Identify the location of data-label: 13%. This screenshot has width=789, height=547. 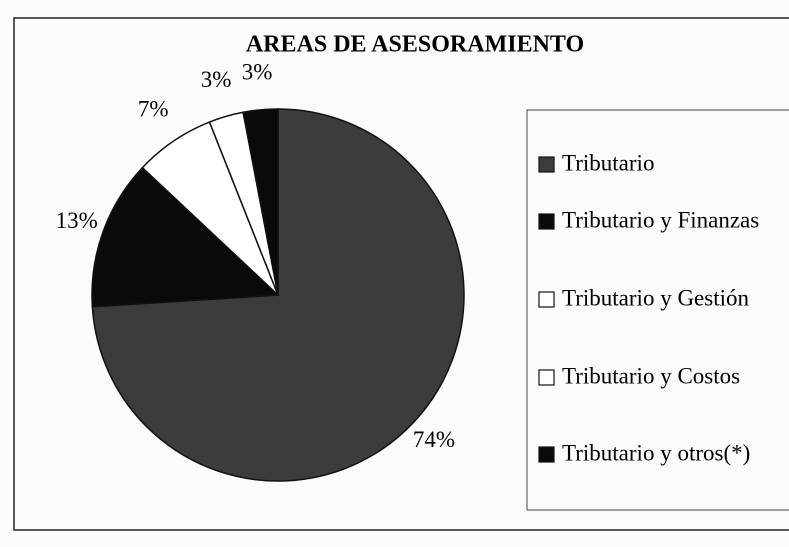
(77, 220).